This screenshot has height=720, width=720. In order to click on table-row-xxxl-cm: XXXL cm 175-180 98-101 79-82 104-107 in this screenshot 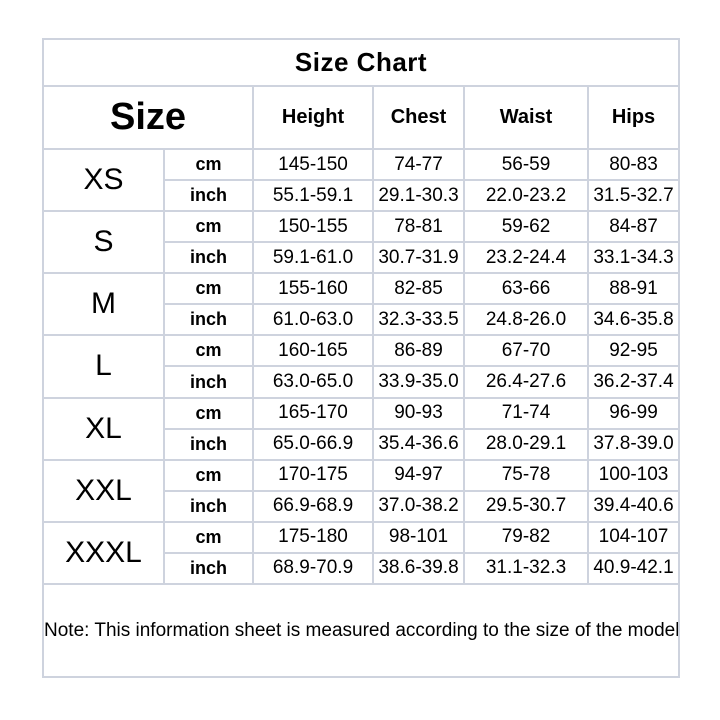, I will do `click(361, 552)`.